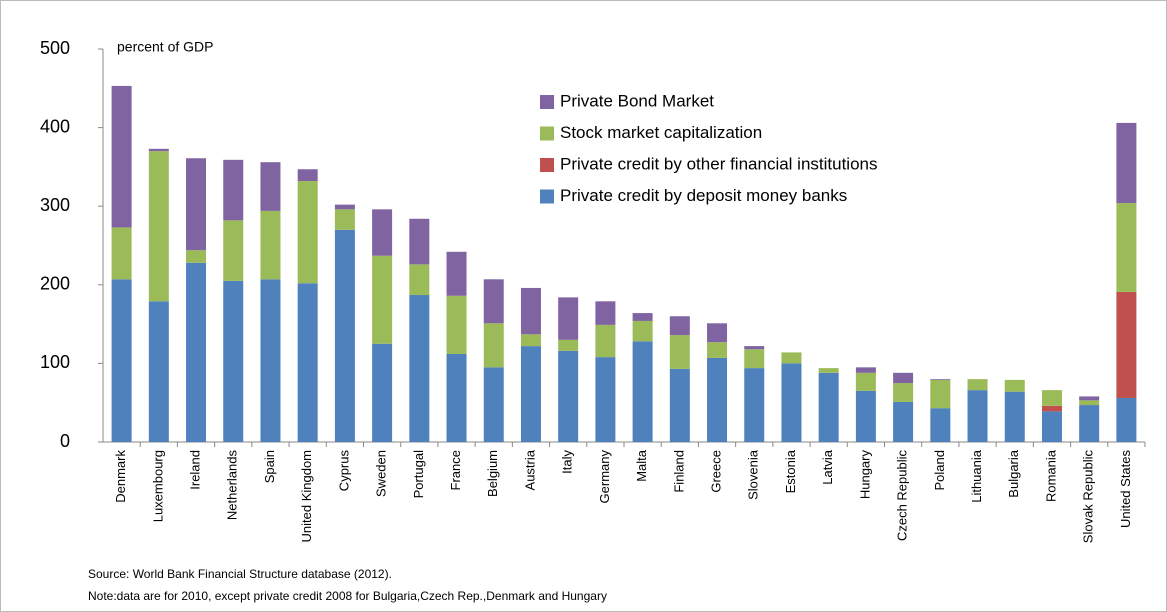 Image resolution: width=1167 pixels, height=612 pixels. I want to click on x-tick-label: Germany, so click(604, 477).